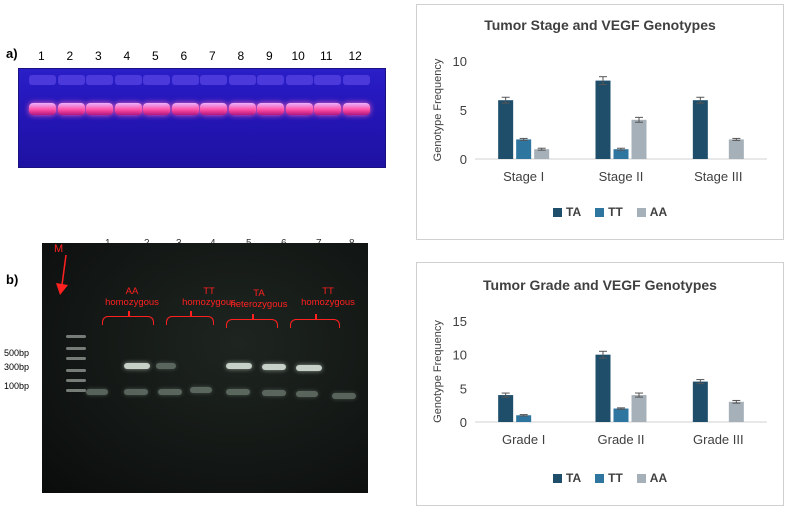  I want to click on annotation-4-bracket, so click(315, 321).